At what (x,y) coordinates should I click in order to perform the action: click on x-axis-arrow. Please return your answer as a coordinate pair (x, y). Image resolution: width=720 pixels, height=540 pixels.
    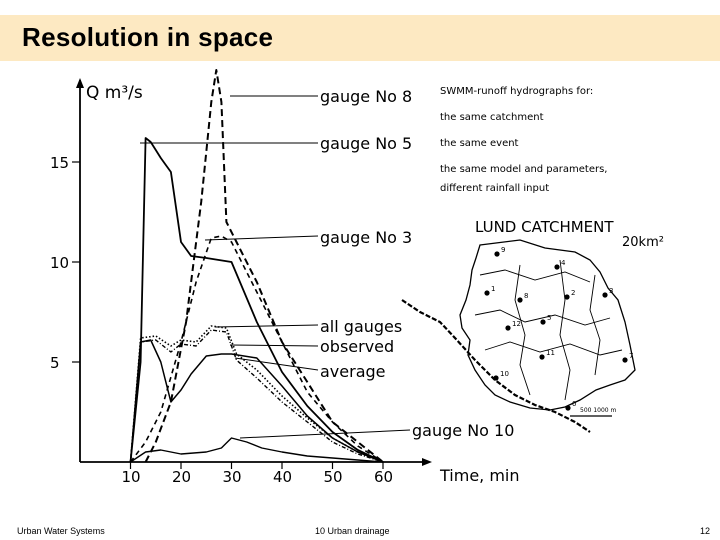
    Looking at the image, I should click on (427, 462).